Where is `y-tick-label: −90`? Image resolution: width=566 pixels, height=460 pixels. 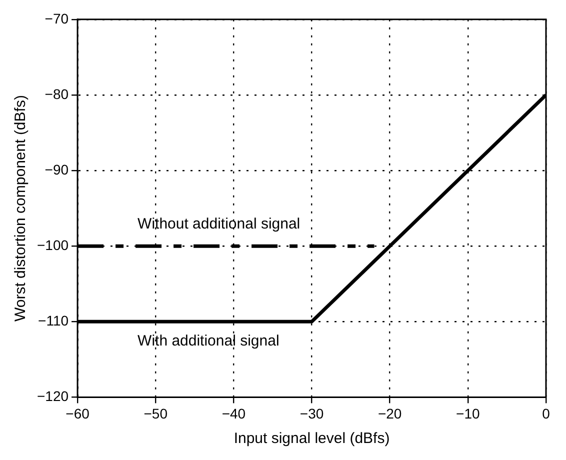 y-tick-label: −90 is located at coordinates (56, 169).